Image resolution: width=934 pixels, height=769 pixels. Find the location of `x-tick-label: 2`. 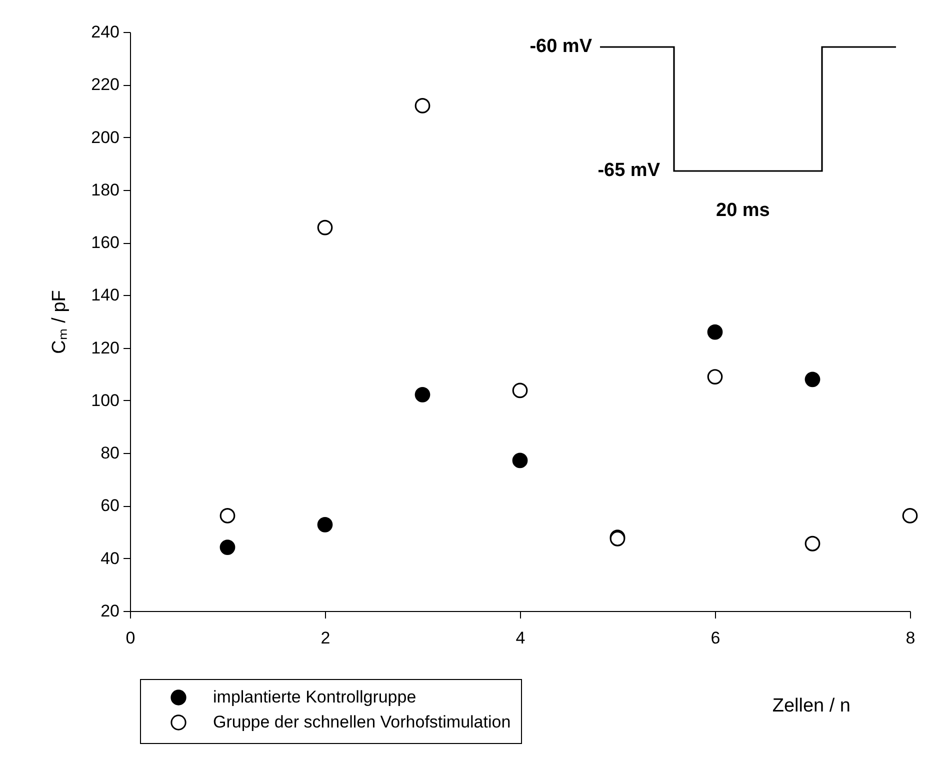

x-tick-label: 2 is located at coordinates (325, 638).